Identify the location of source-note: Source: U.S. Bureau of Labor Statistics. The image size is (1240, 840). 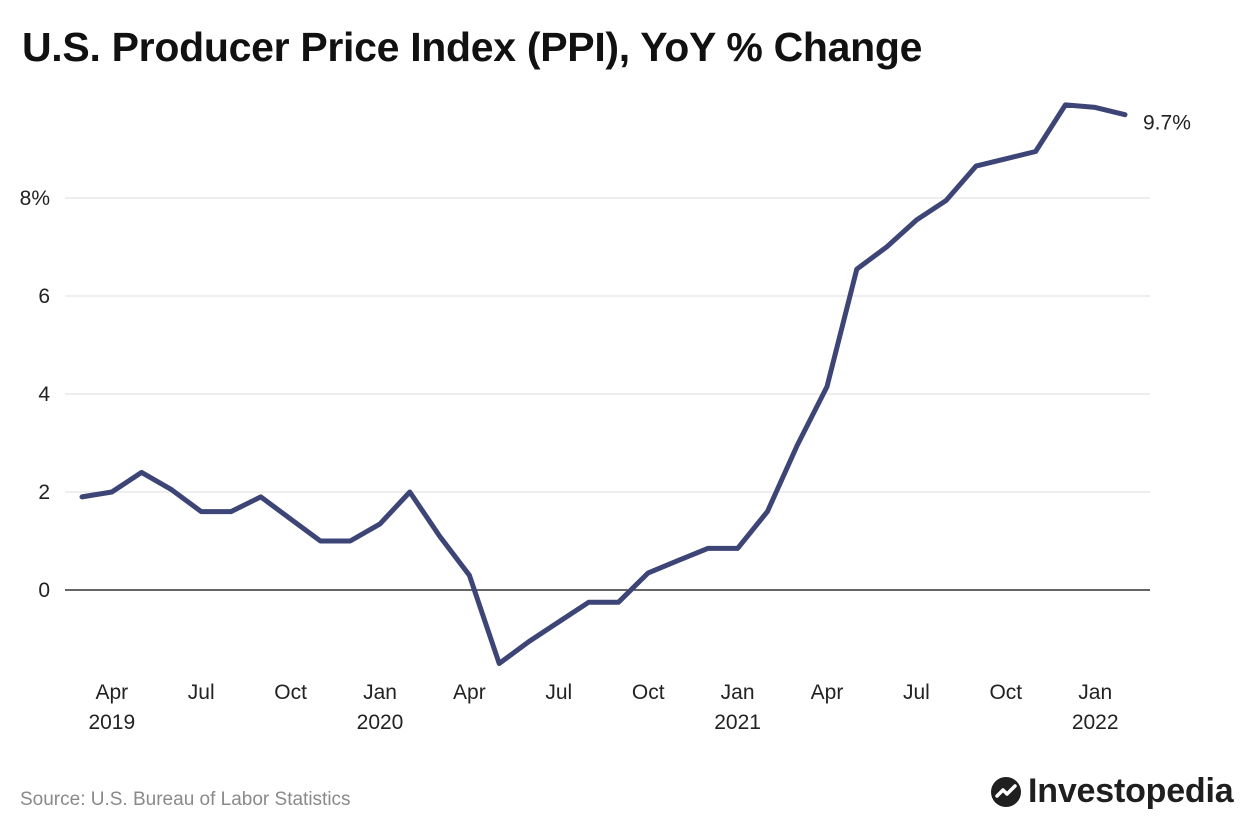
(185, 799).